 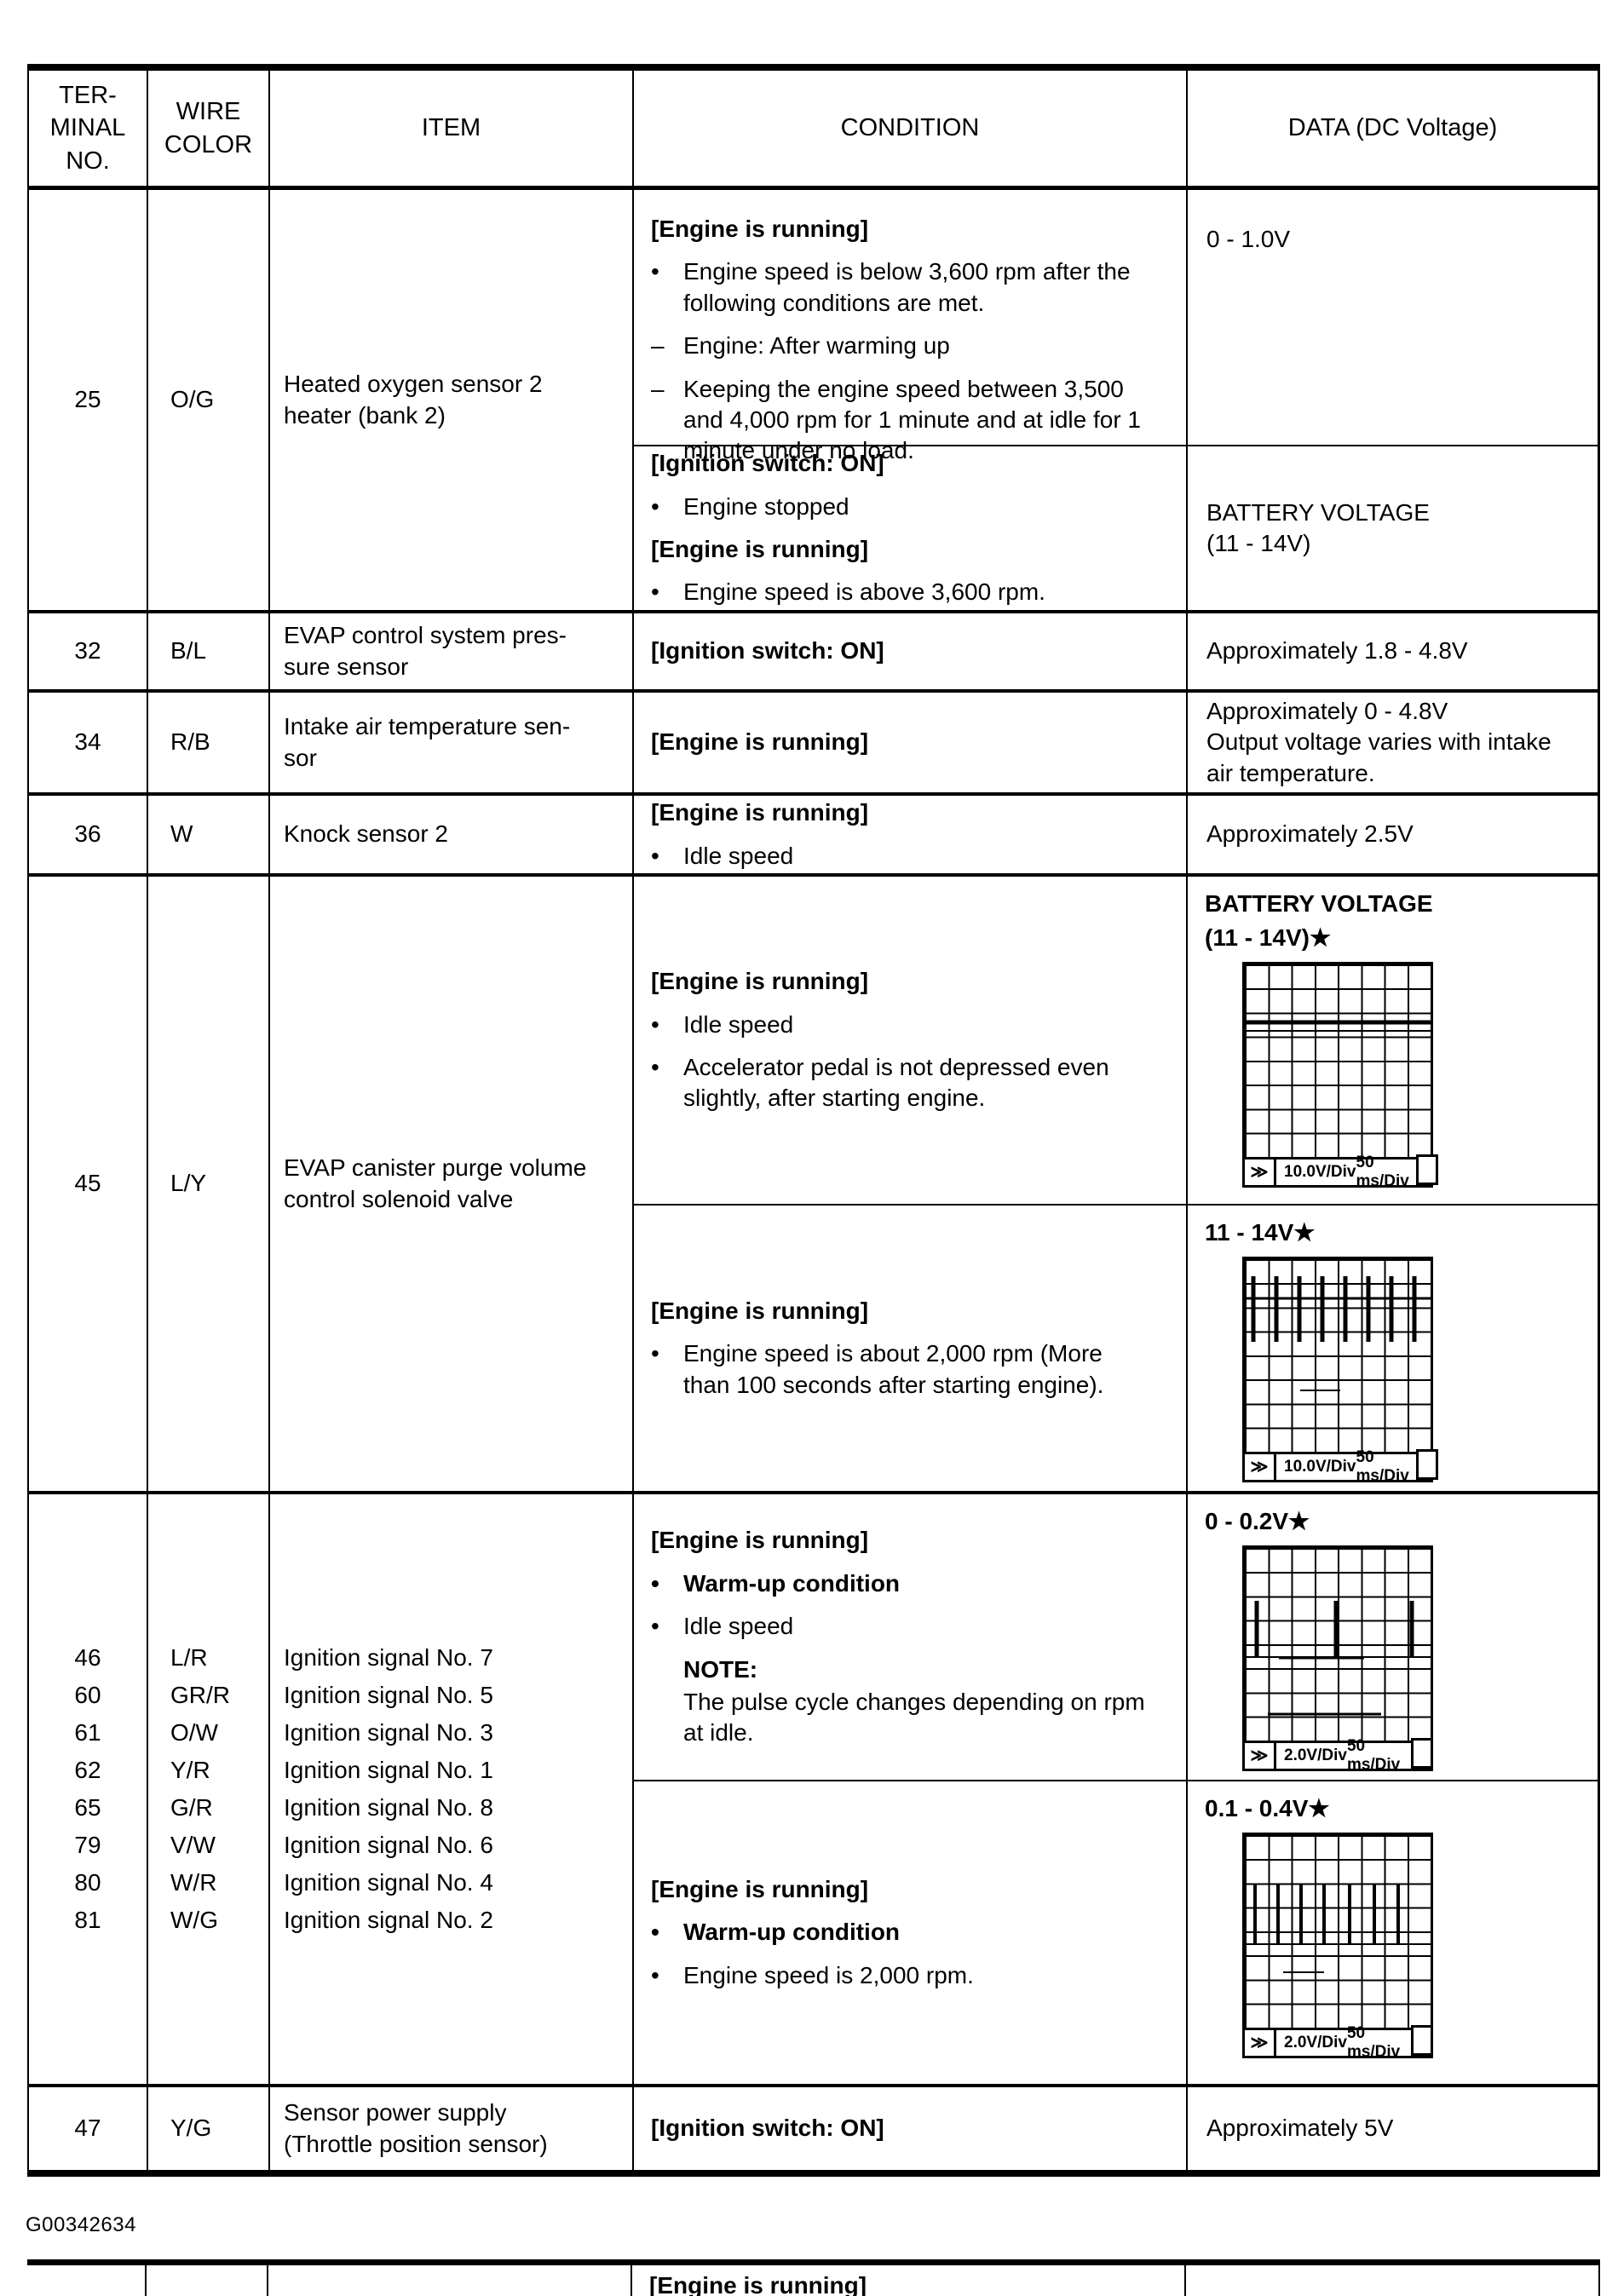 What do you see at coordinates (828, 1974) in the screenshot?
I see `condition-bullet: Engine speed is 2,000 rpm.` at bounding box center [828, 1974].